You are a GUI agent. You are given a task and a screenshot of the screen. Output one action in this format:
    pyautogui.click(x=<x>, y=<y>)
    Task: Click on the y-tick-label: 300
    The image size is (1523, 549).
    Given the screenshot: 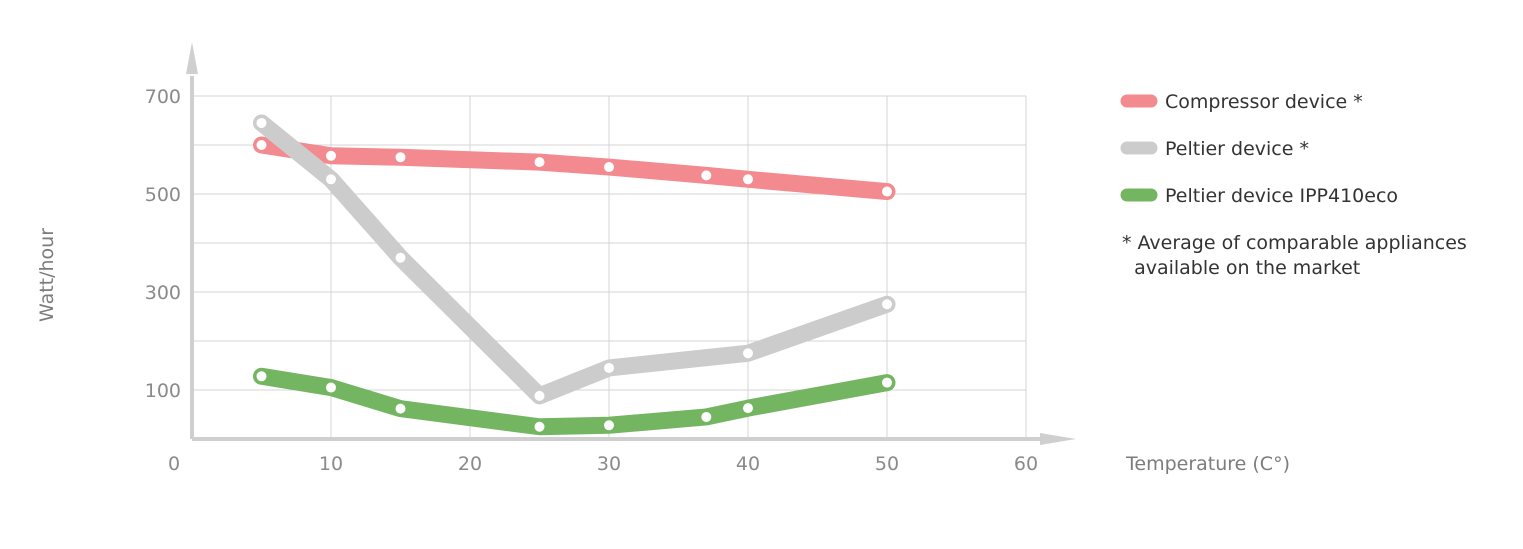 What is the action you would take?
    pyautogui.click(x=163, y=293)
    